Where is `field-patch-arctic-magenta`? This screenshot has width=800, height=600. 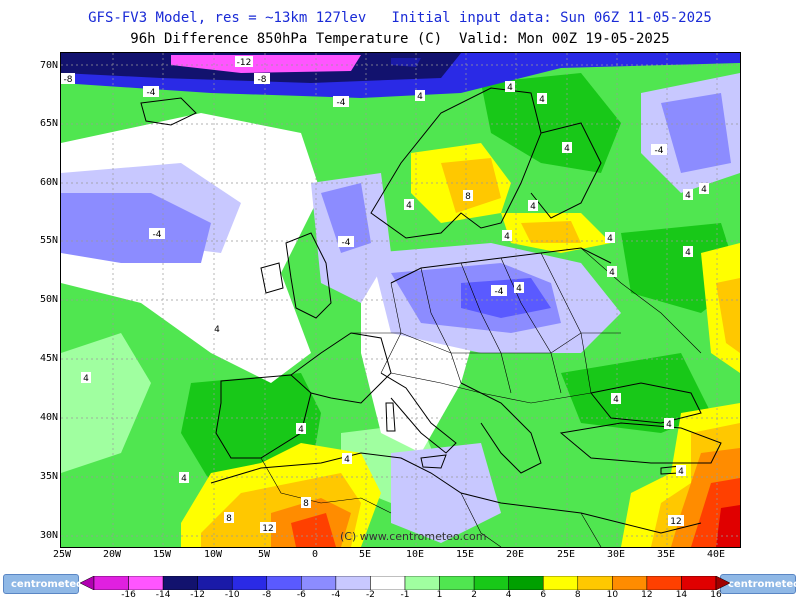
field-patch-arctic-magenta is located at coordinates (266, 64).